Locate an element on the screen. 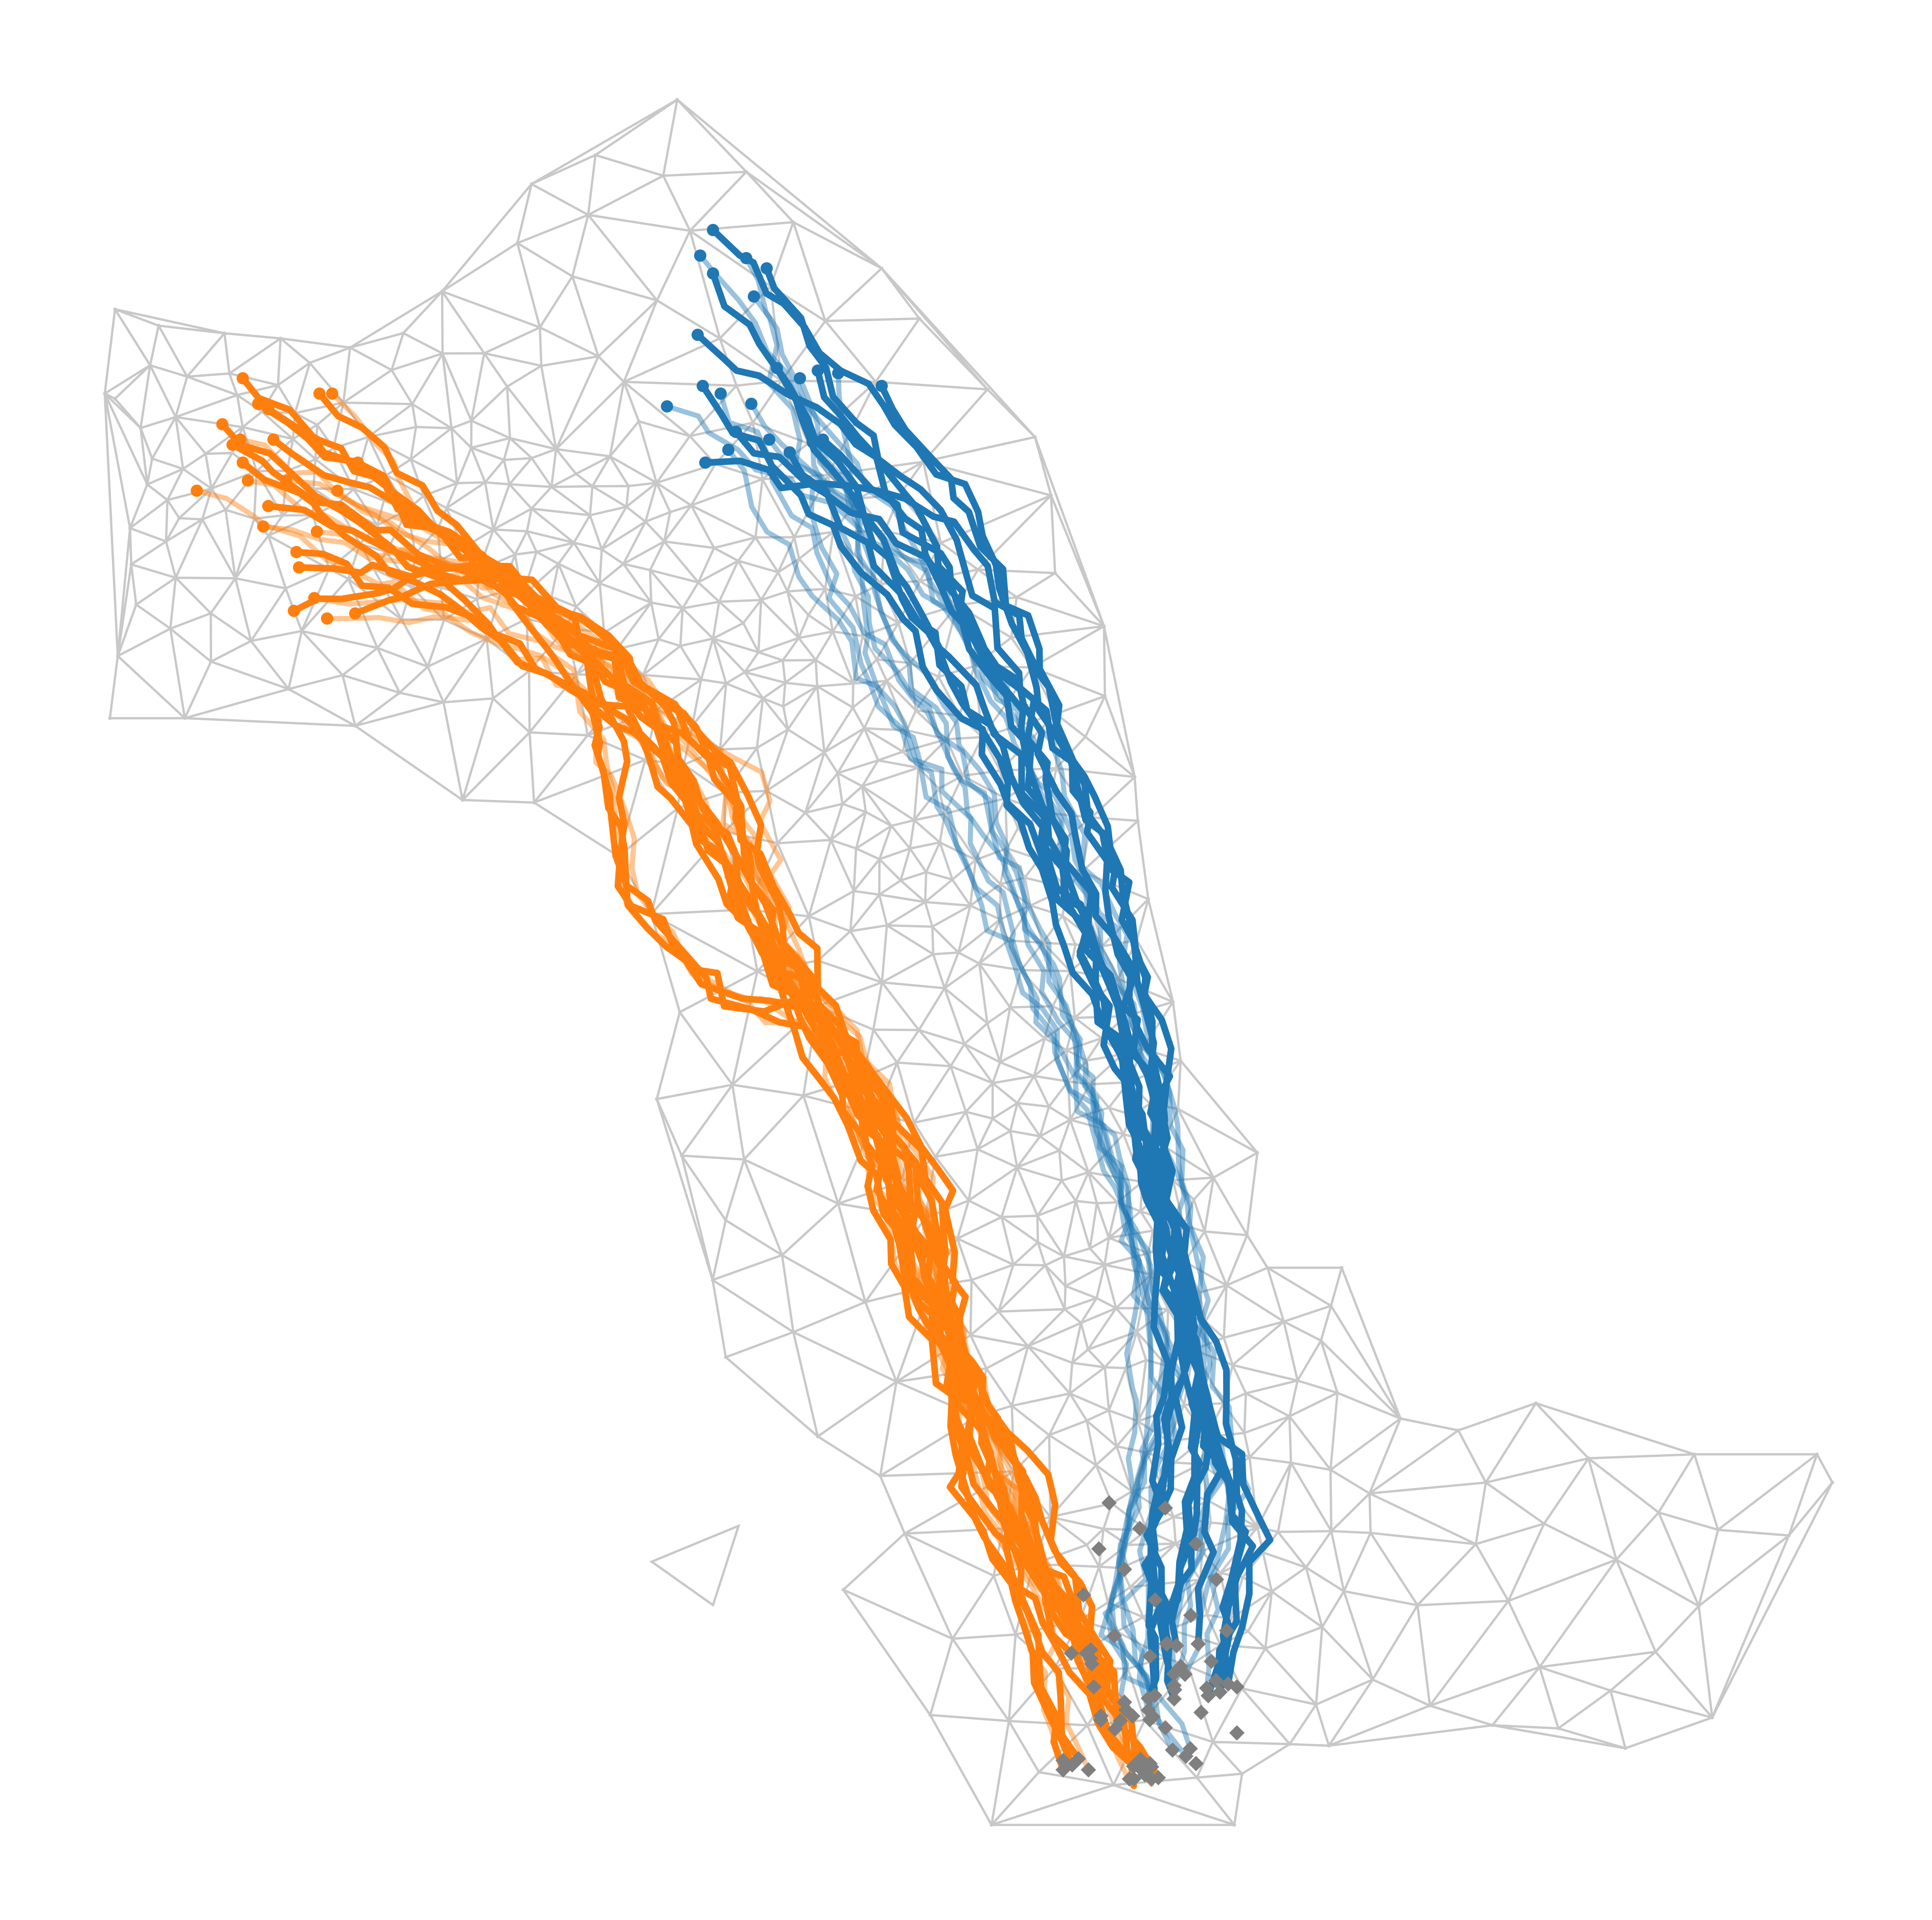  isolated-mesh-triangle is located at coordinates (695, 1565).